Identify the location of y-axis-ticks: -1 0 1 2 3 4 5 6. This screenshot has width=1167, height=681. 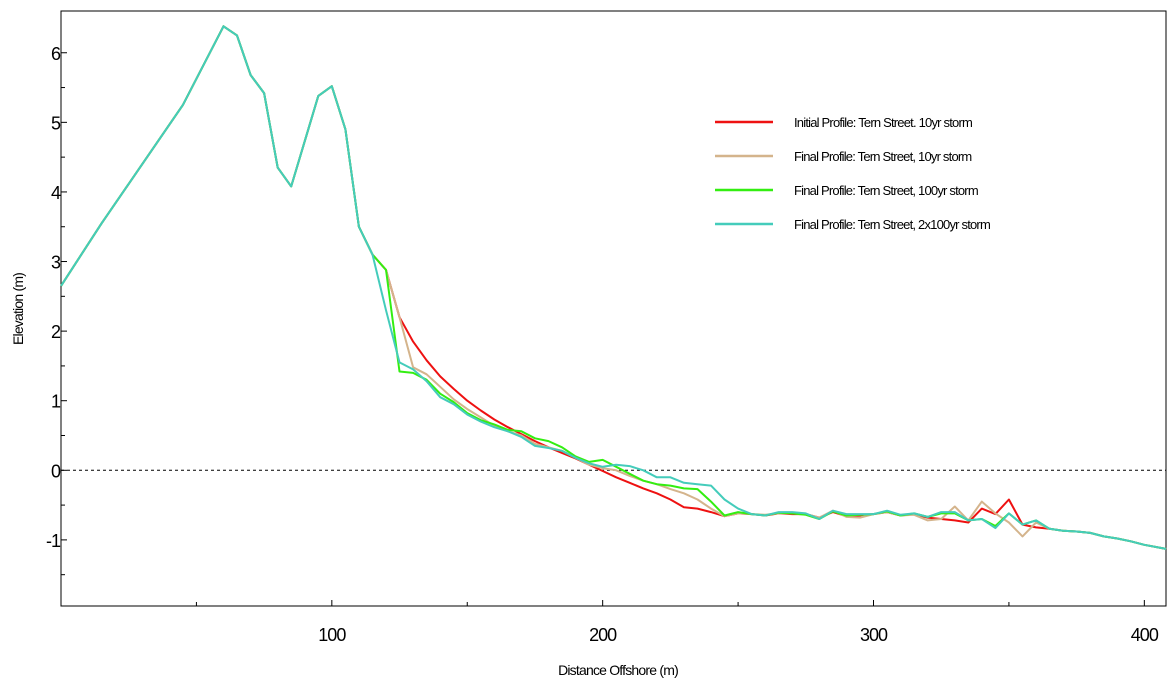
(56, 310).